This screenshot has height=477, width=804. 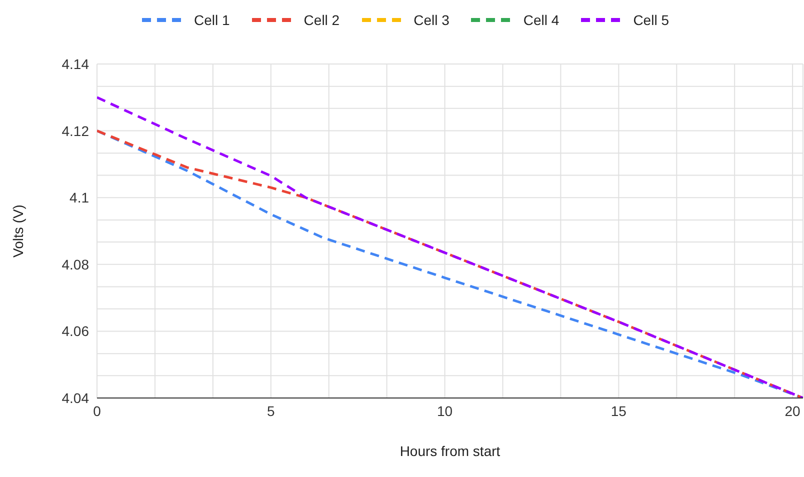 I want to click on y-tick-label: 4.08, so click(x=76, y=264).